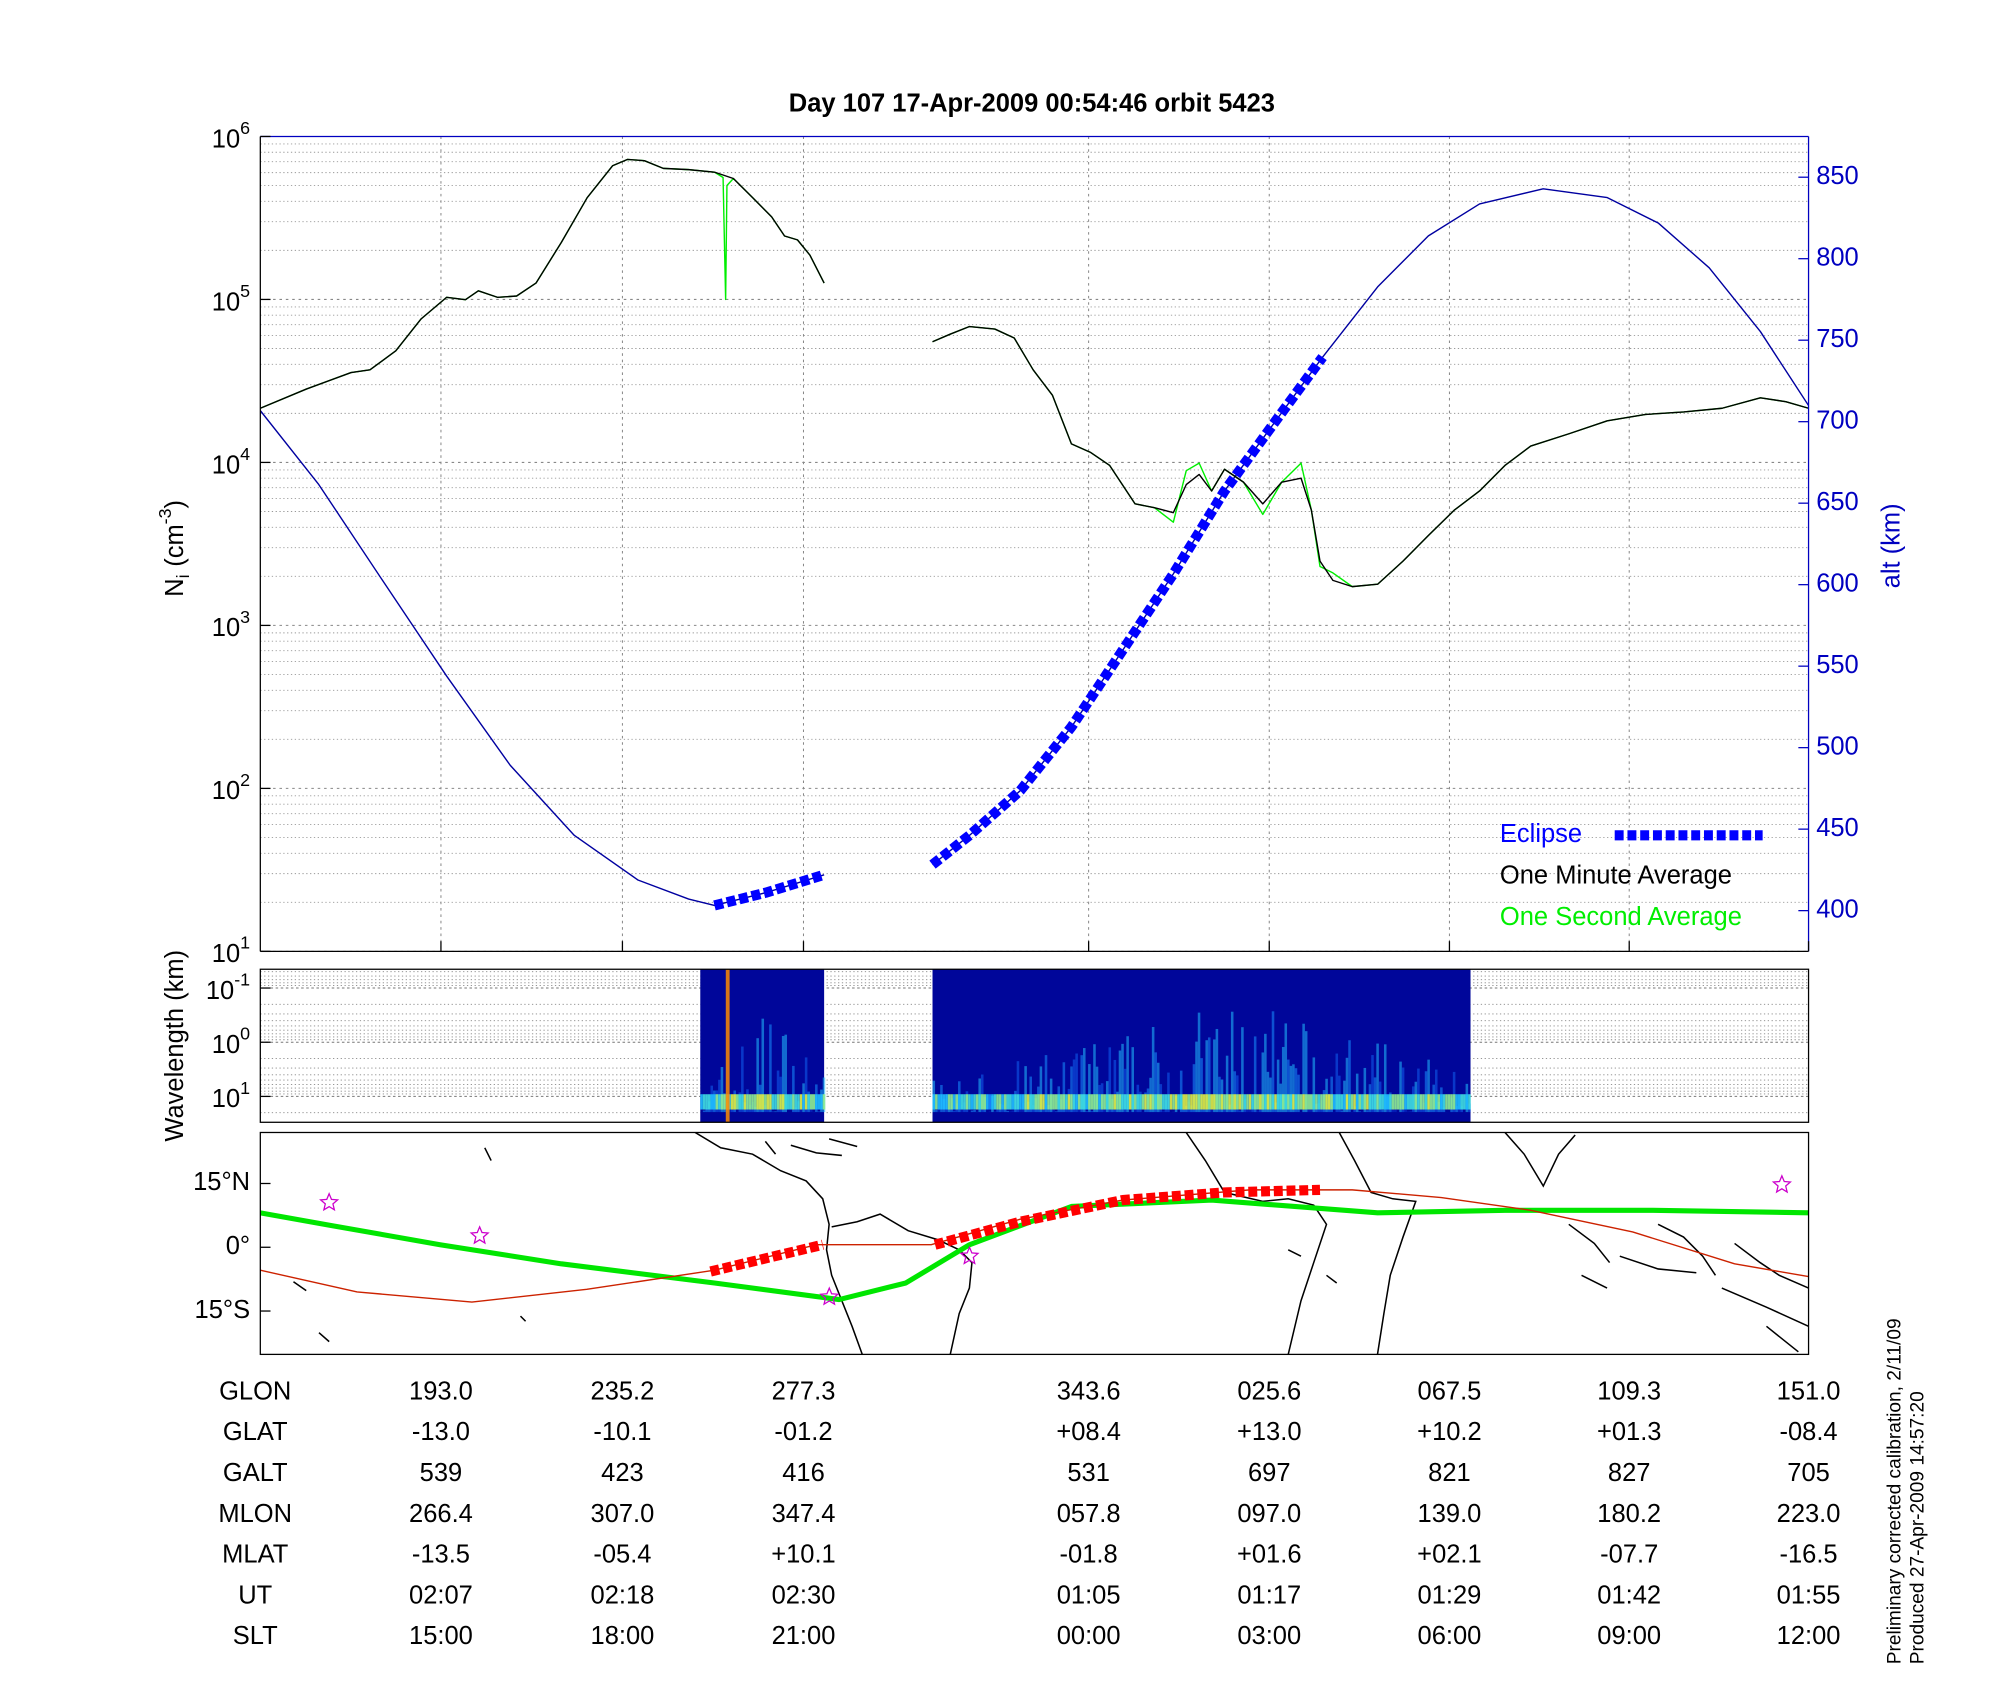 The image size is (2000, 1700). What do you see at coordinates (623, 1391) in the screenshot?
I see `x-tick-label: 235.2` at bounding box center [623, 1391].